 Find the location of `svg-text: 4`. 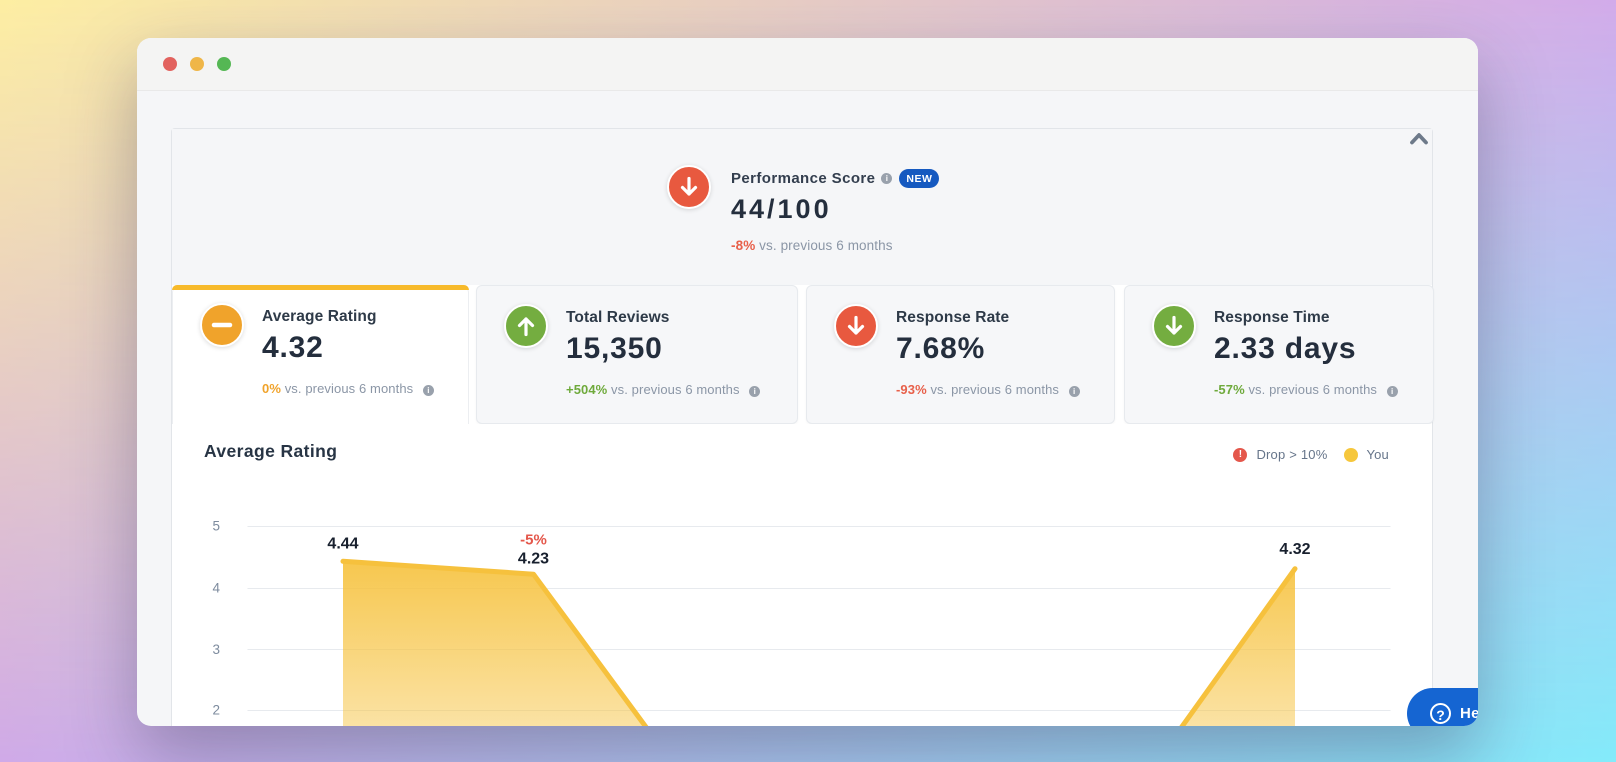

svg-text: 4 is located at coordinates (216, 588).